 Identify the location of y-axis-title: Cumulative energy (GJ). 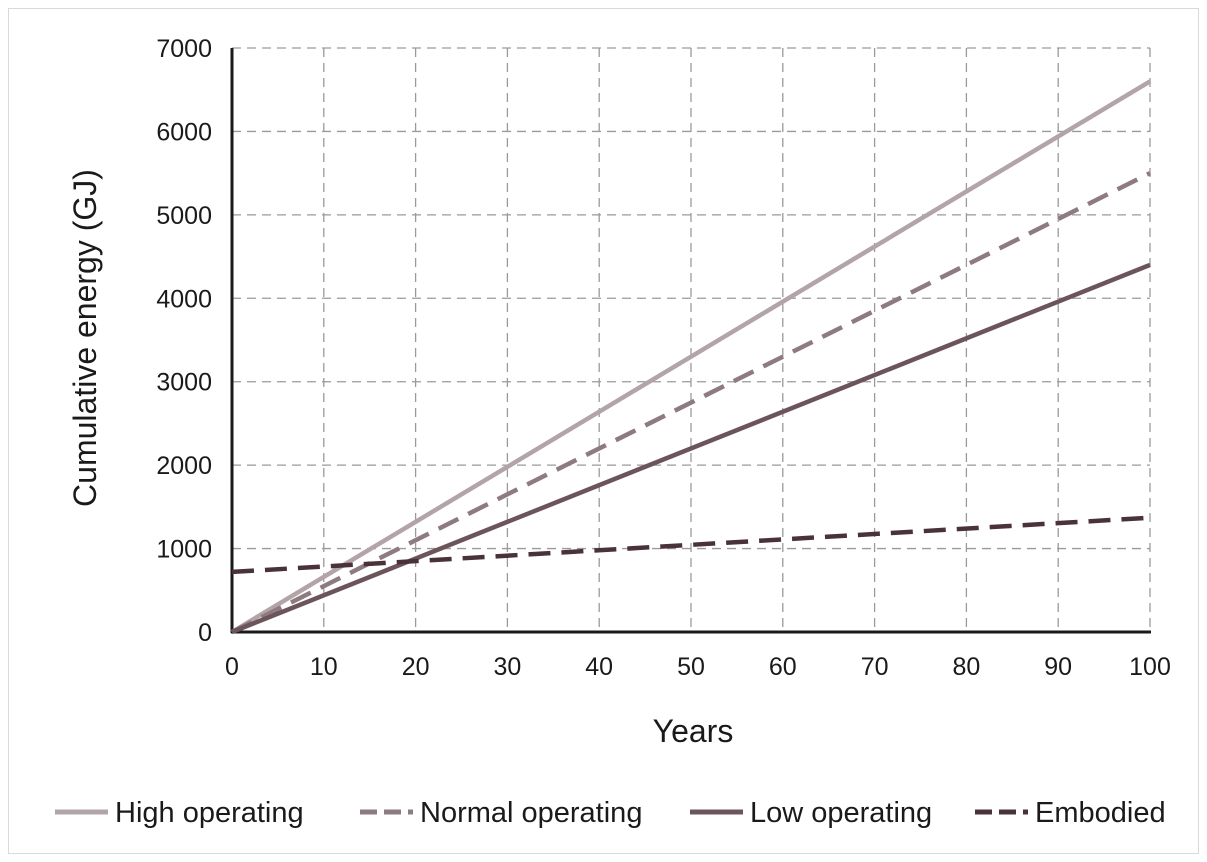
(85, 338).